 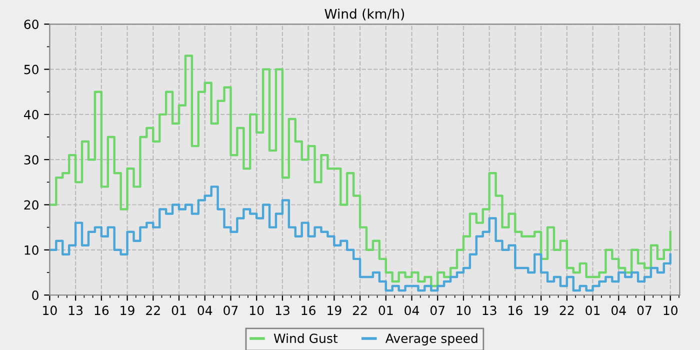 I want to click on y-tick-label: 20, so click(x=31, y=205).